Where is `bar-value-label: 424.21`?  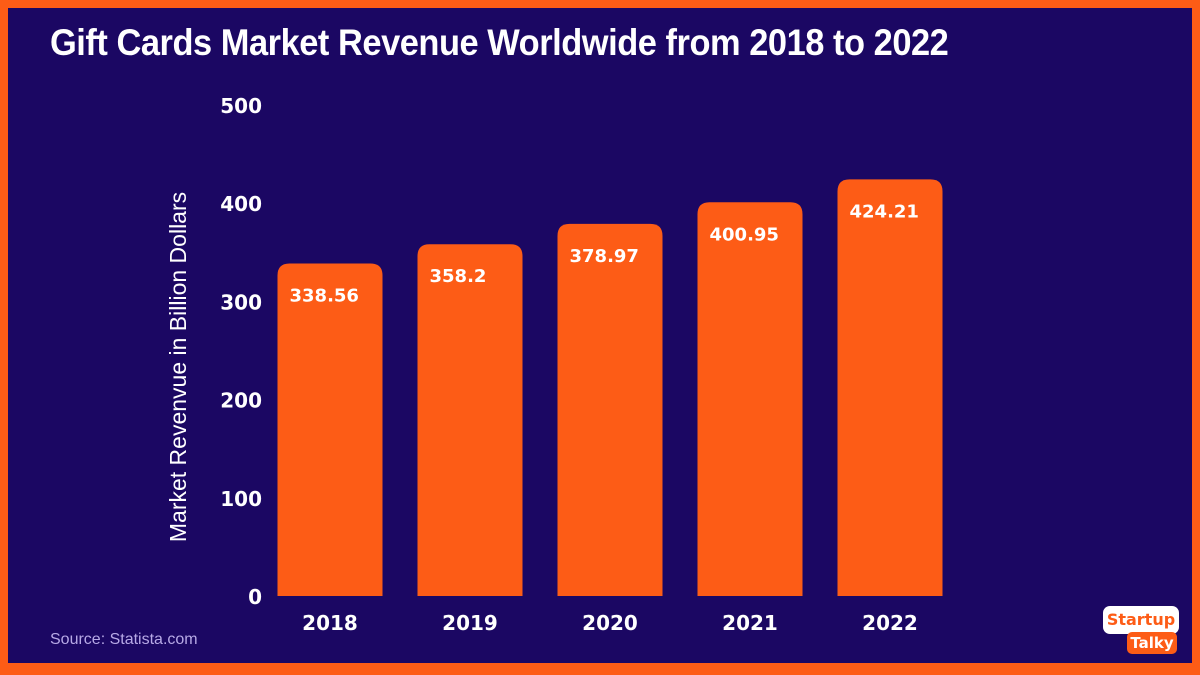 bar-value-label: 424.21 is located at coordinates (884, 211).